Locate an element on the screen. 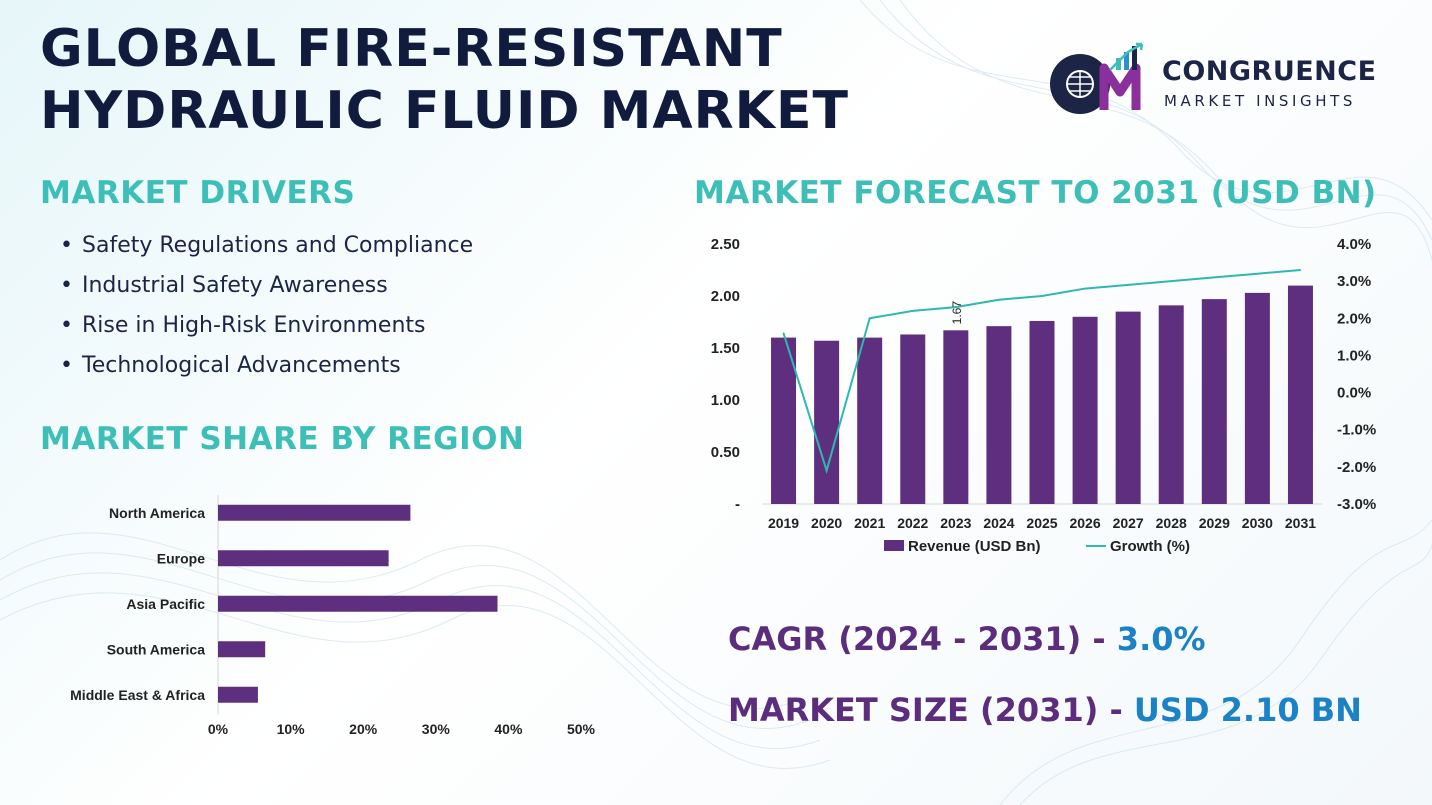 The width and height of the screenshot is (1432, 805). driver-item: • Industrial Safety Awareness is located at coordinates (266, 288).